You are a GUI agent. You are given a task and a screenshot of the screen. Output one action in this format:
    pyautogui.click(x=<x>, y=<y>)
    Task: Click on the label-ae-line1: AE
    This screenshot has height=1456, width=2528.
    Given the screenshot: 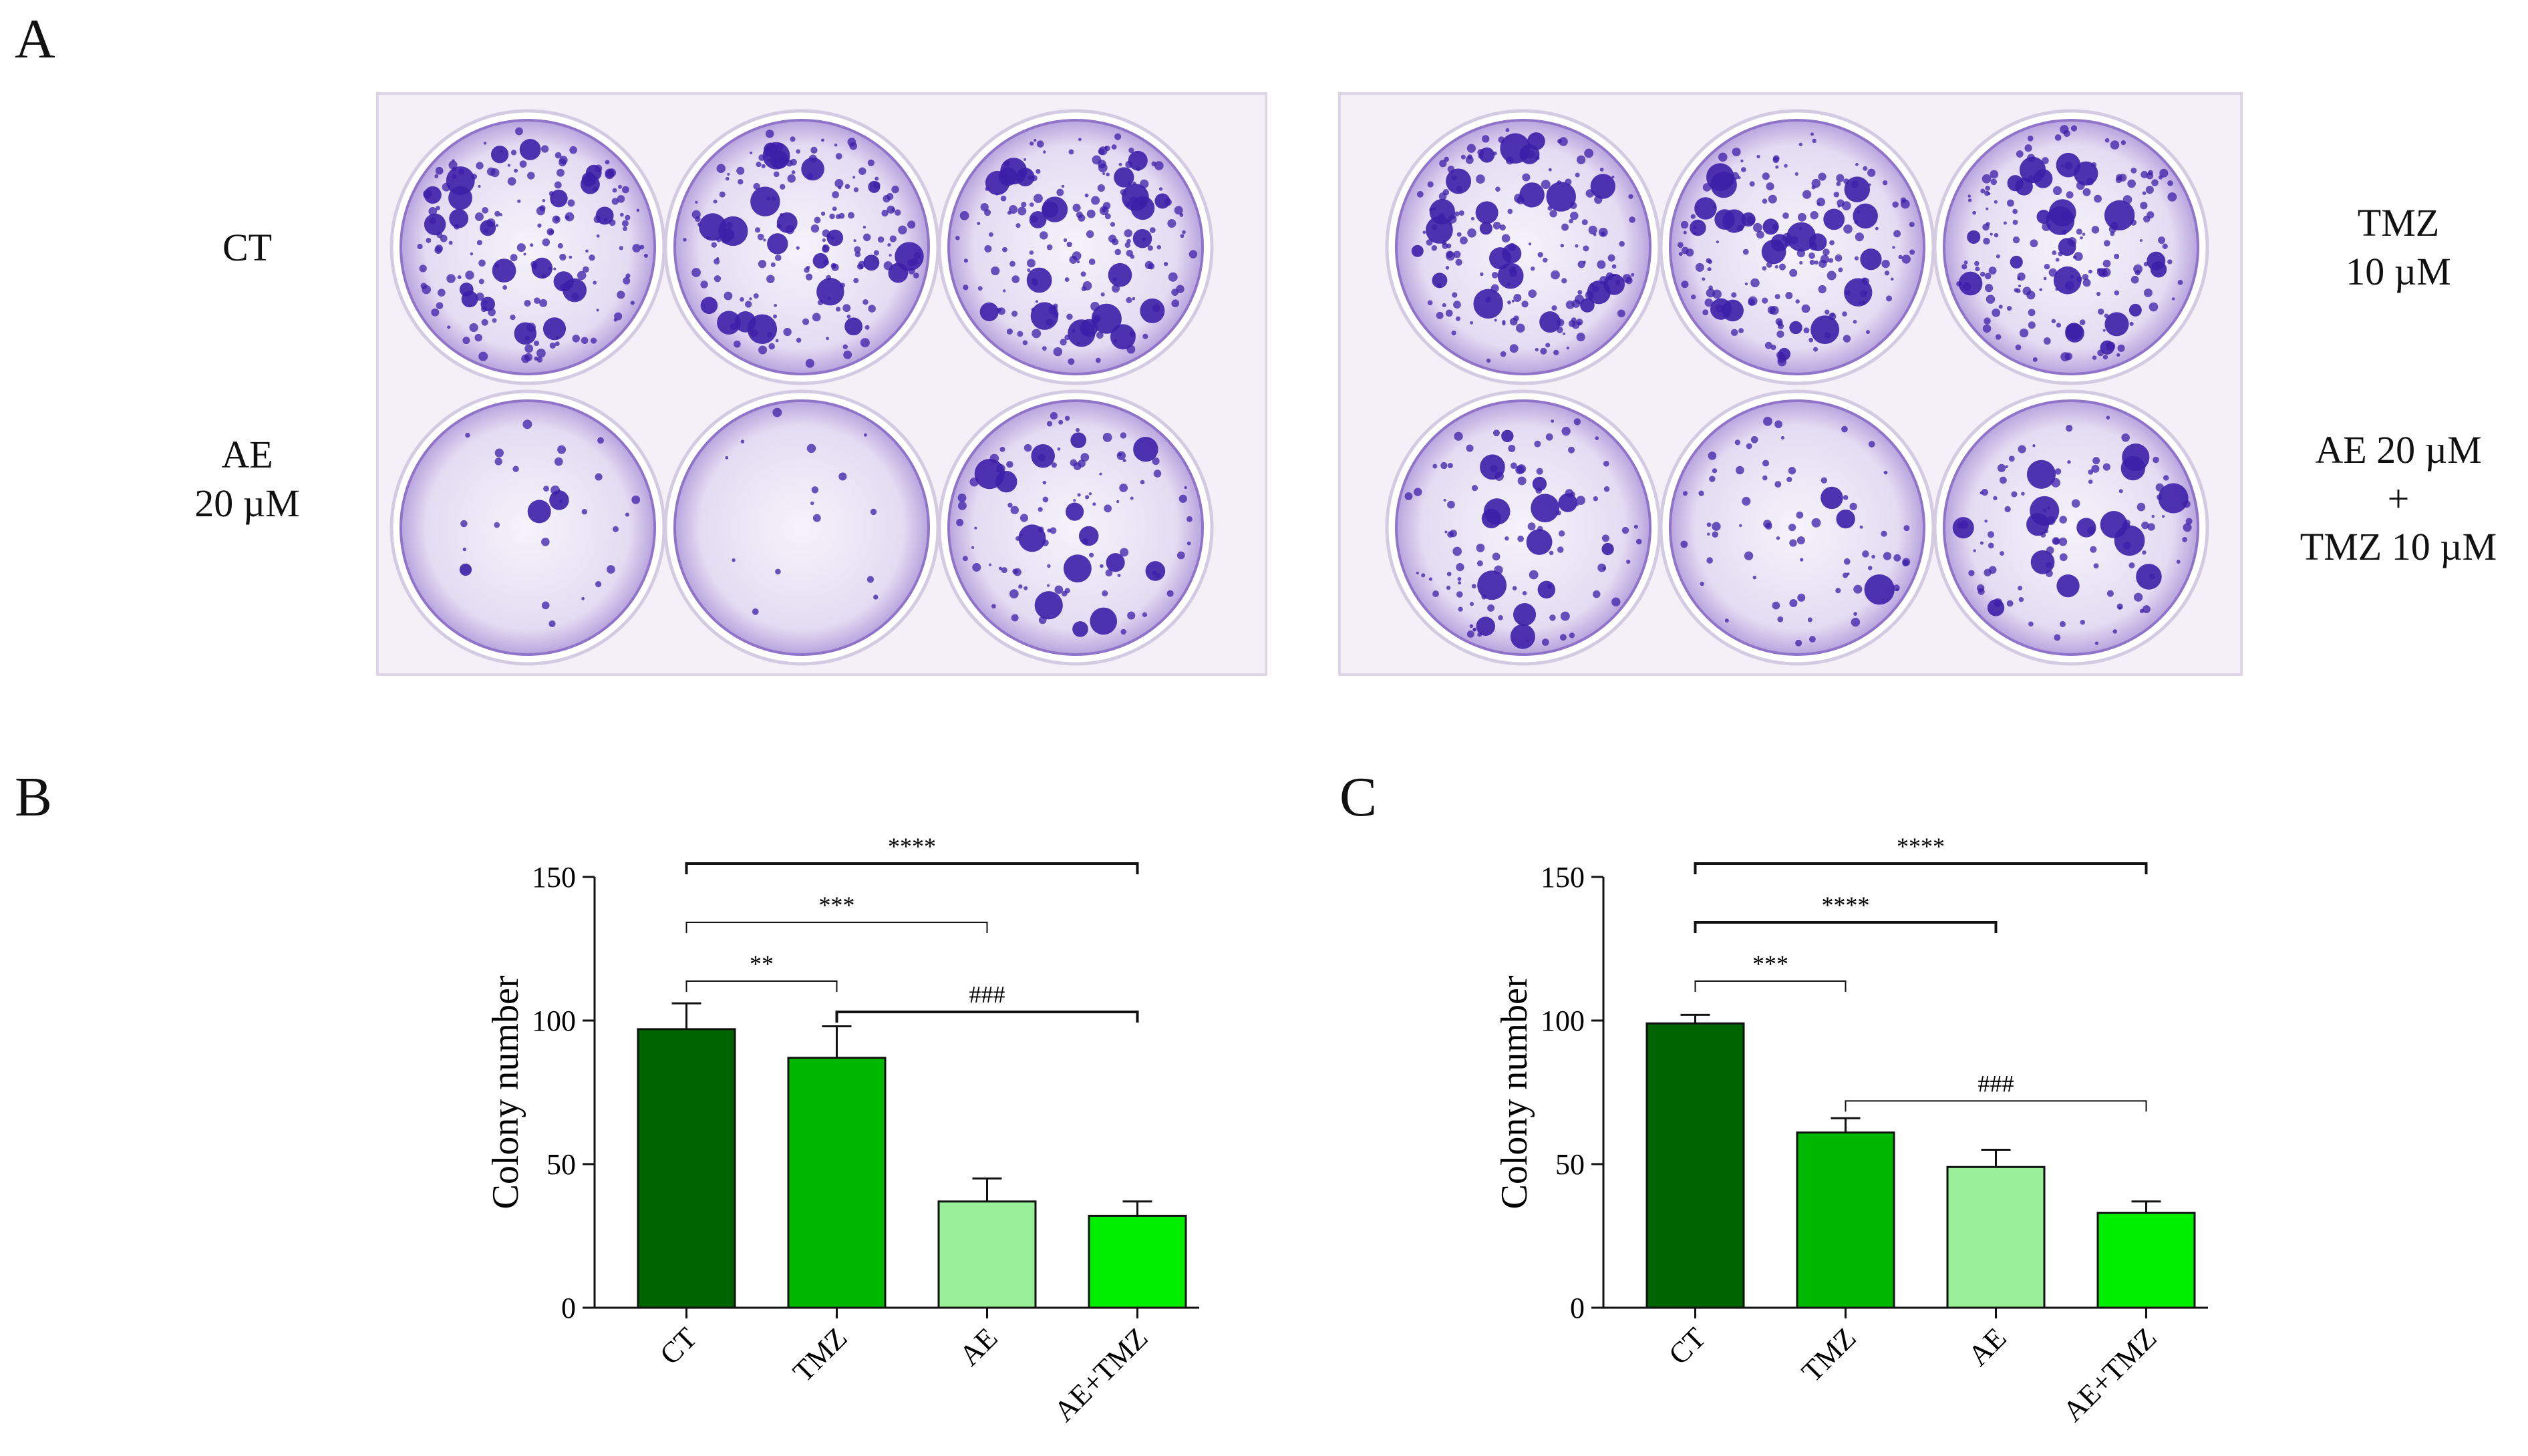 What is the action you would take?
    pyautogui.click(x=247, y=454)
    